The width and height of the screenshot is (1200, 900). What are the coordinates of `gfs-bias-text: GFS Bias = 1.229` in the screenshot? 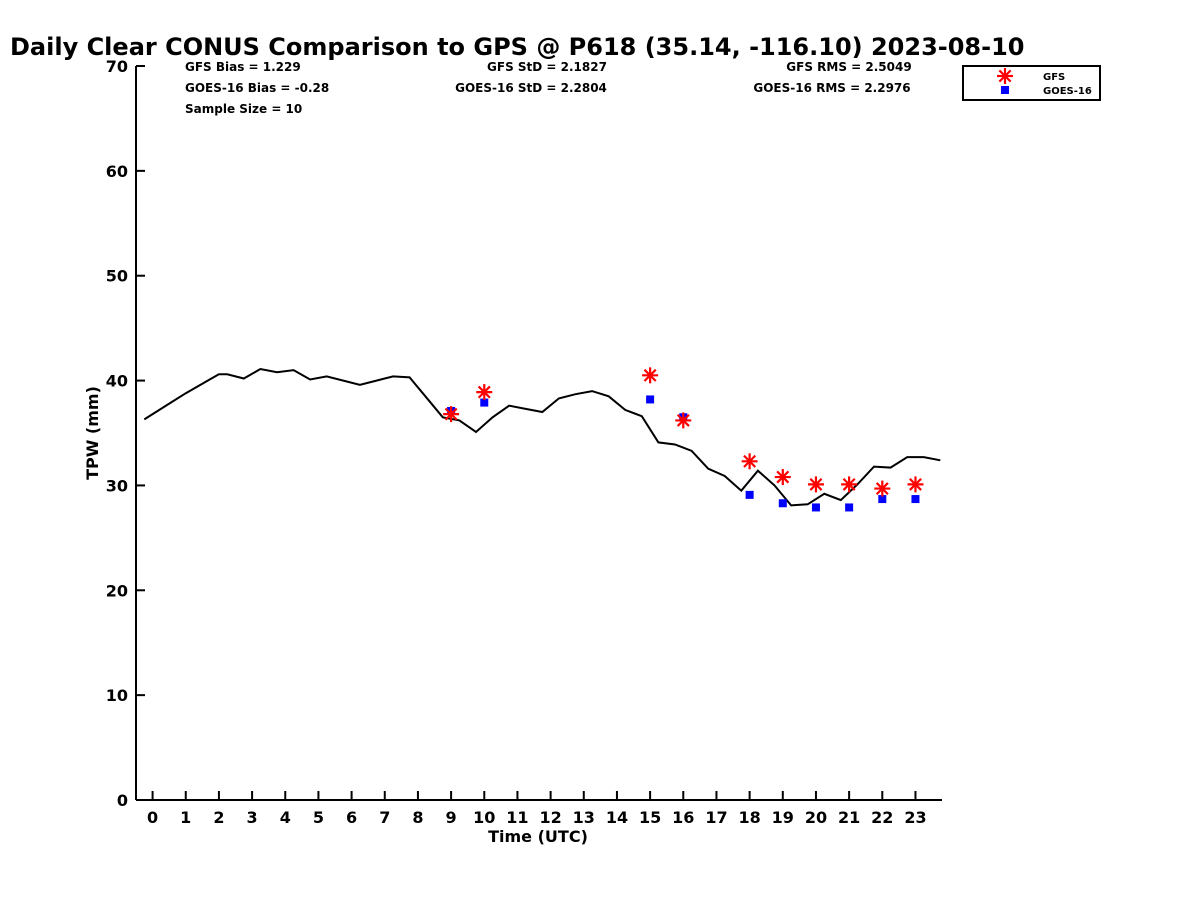 It's located at (243, 67).